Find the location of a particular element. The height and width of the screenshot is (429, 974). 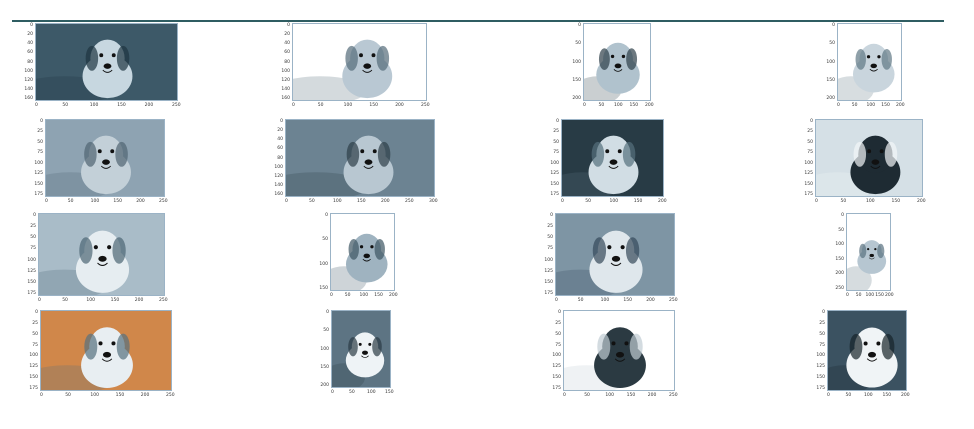

image-plot: 0 25 50 75 100 125 150 175 0 50 100 150 200 is located at coordinates (606, 163).